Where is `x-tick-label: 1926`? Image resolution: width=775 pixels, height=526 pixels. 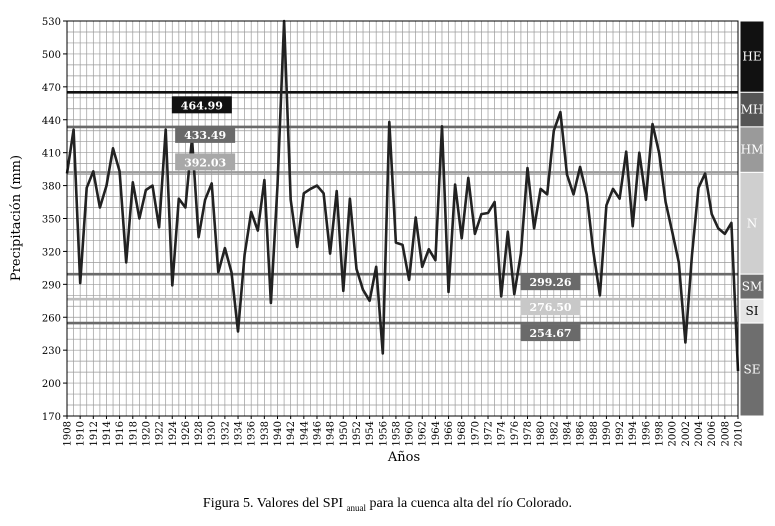
x-tick-label: 1926 is located at coordinates (186, 433).